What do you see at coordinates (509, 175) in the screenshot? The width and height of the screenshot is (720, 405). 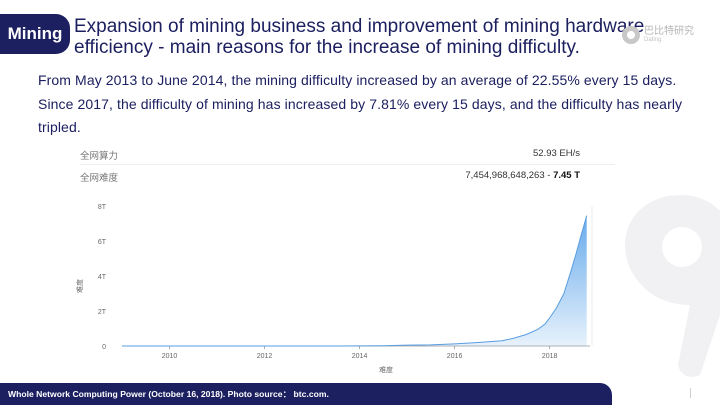 I see `difficulty-value-full: 7,454,968,648,263 -` at bounding box center [509, 175].